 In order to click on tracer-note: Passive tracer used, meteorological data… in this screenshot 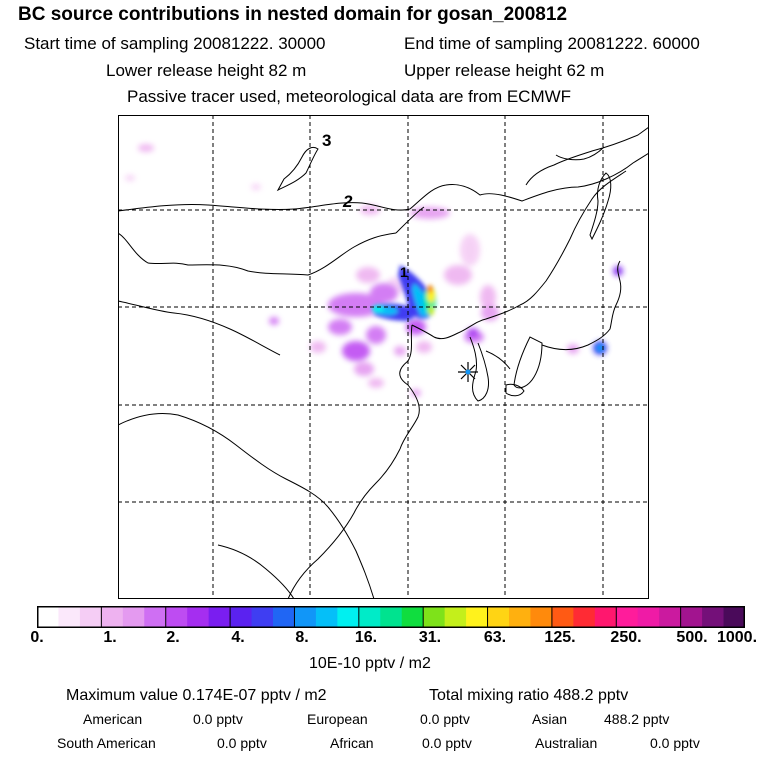, I will do `click(349, 96)`.